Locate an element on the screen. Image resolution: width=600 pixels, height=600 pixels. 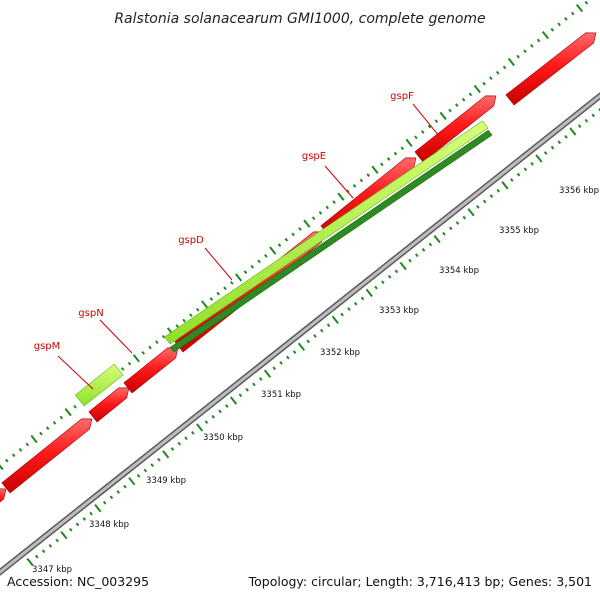
scale-label-3353: 3353 kbp is located at coordinates (399, 311).